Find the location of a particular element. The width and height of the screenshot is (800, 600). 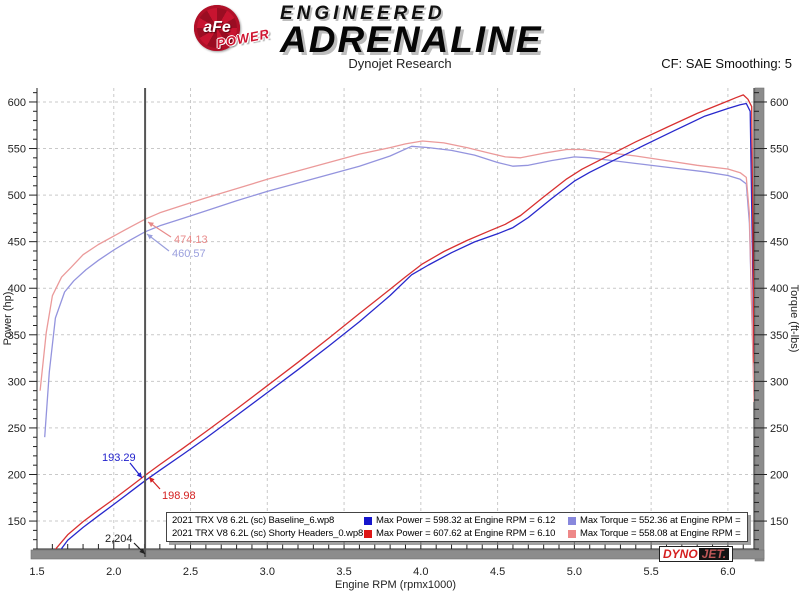

x-tick-label: 5.0 is located at coordinates (574, 572).